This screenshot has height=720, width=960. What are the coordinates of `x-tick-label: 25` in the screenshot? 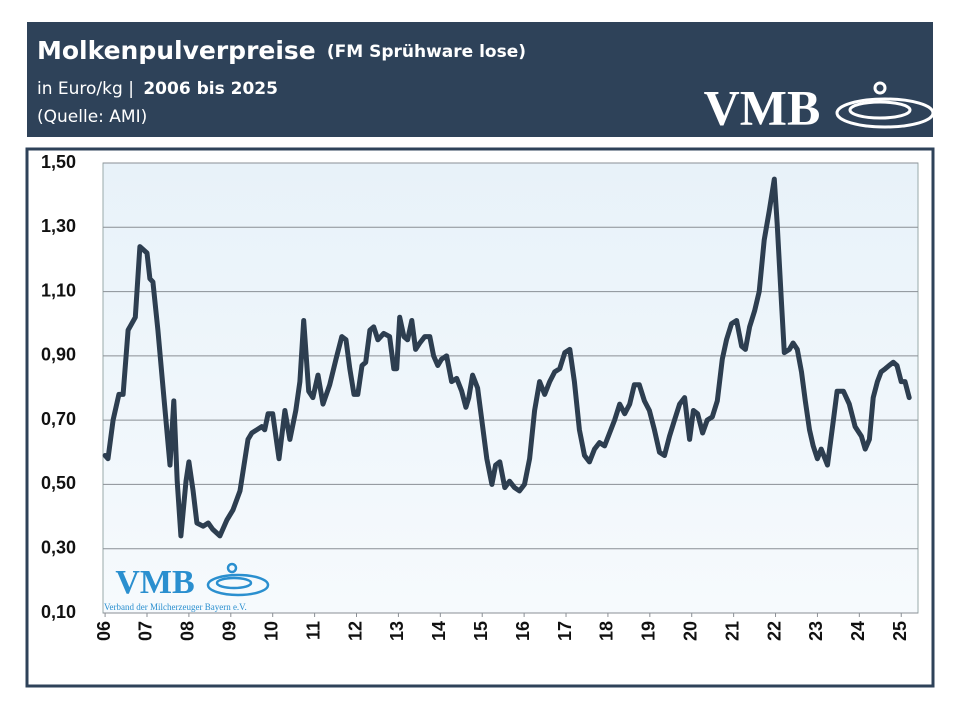 It's located at (900, 631).